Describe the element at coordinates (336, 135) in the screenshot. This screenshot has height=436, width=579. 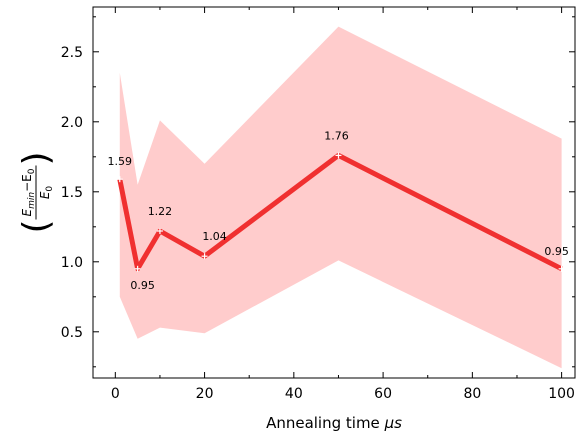
I see `data-label: 1.76` at that location.